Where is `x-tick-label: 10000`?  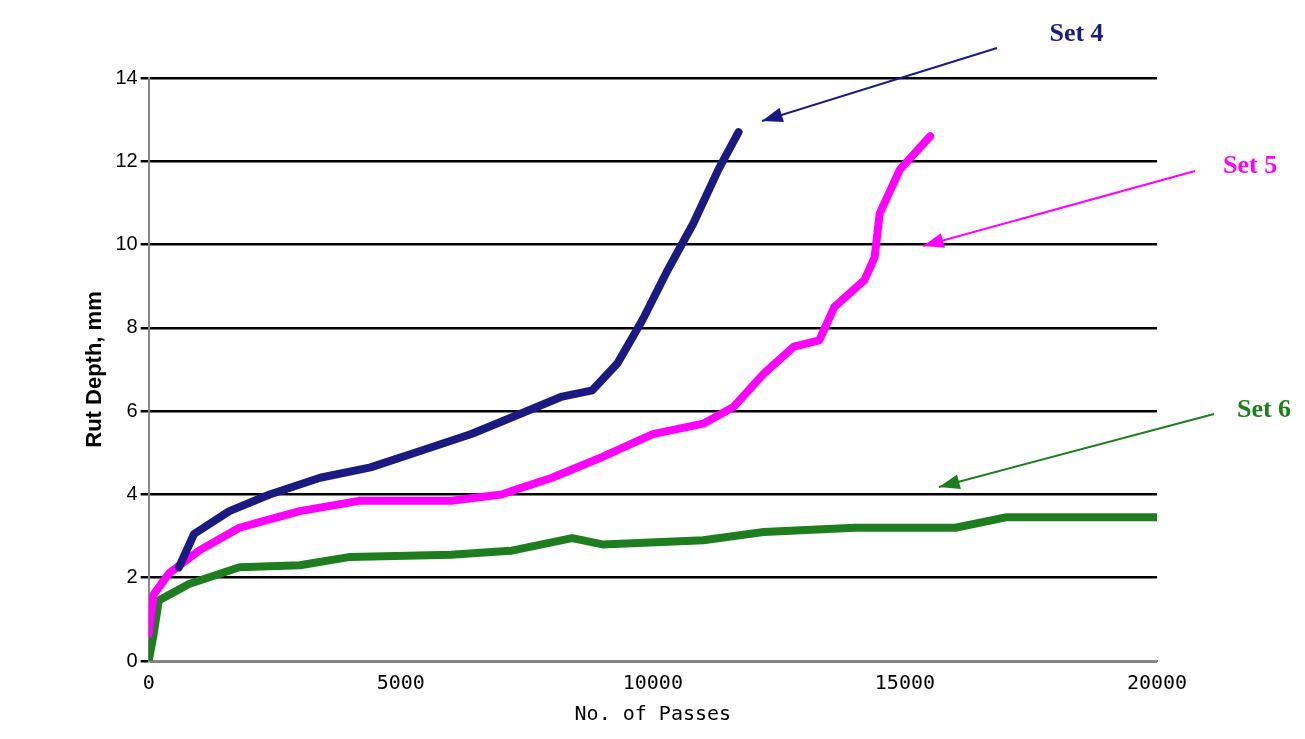 x-tick-label: 10000 is located at coordinates (652, 682).